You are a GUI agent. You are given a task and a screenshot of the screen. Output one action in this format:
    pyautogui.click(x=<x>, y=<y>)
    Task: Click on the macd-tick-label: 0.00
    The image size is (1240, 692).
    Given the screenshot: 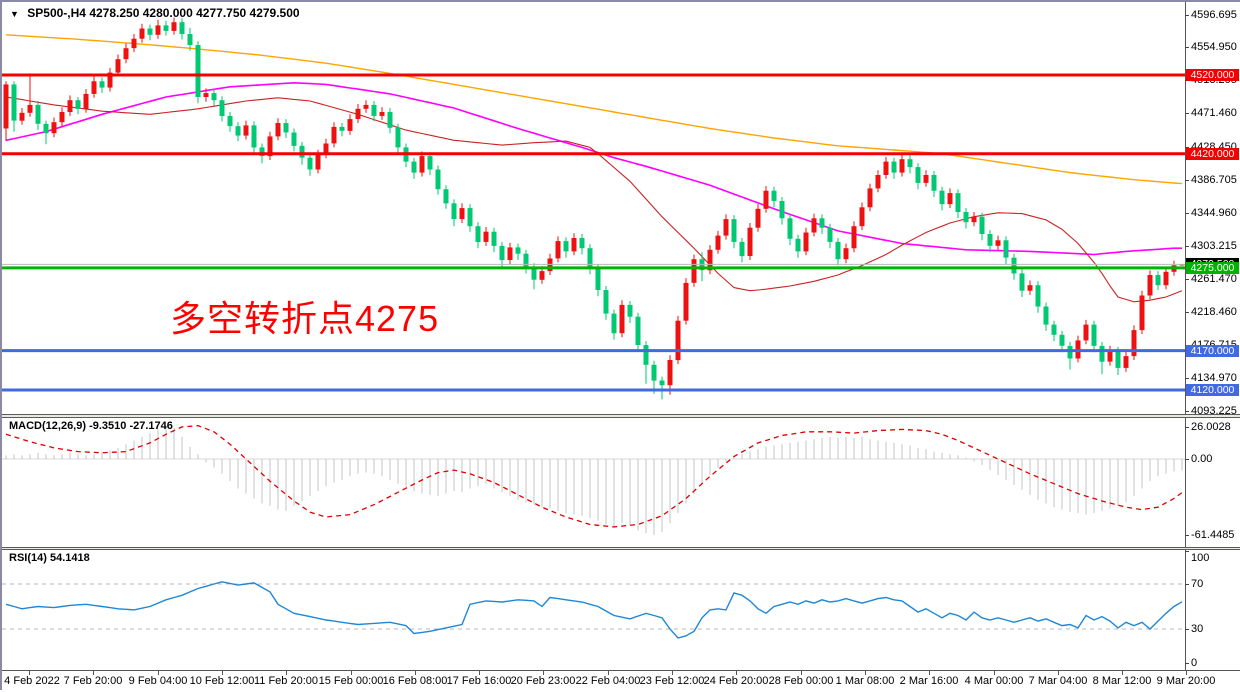 What is the action you would take?
    pyautogui.click(x=1202, y=459)
    